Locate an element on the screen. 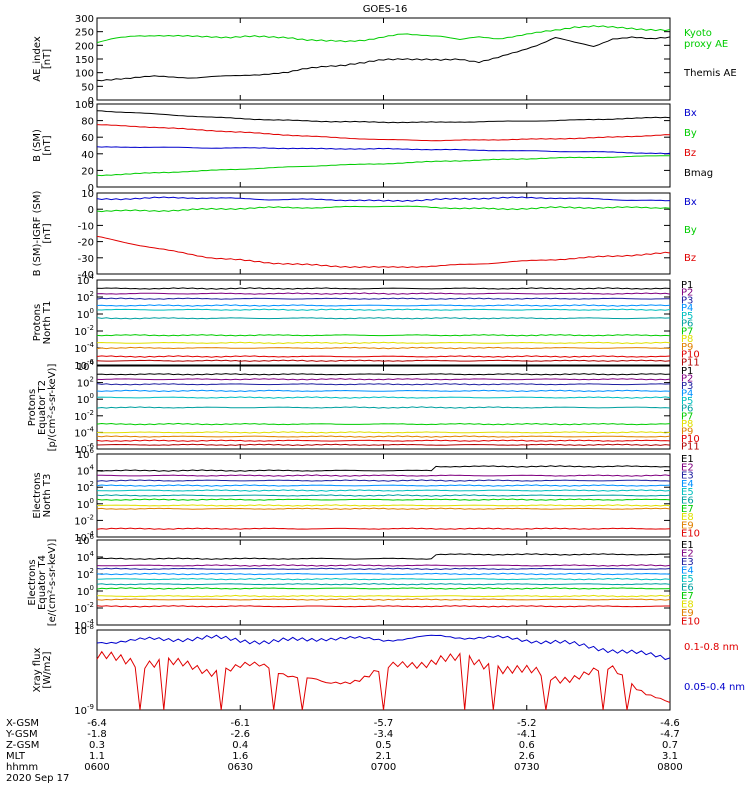 The image size is (750, 800). tick-exponent: -2 is located at coordinates (90, 605).